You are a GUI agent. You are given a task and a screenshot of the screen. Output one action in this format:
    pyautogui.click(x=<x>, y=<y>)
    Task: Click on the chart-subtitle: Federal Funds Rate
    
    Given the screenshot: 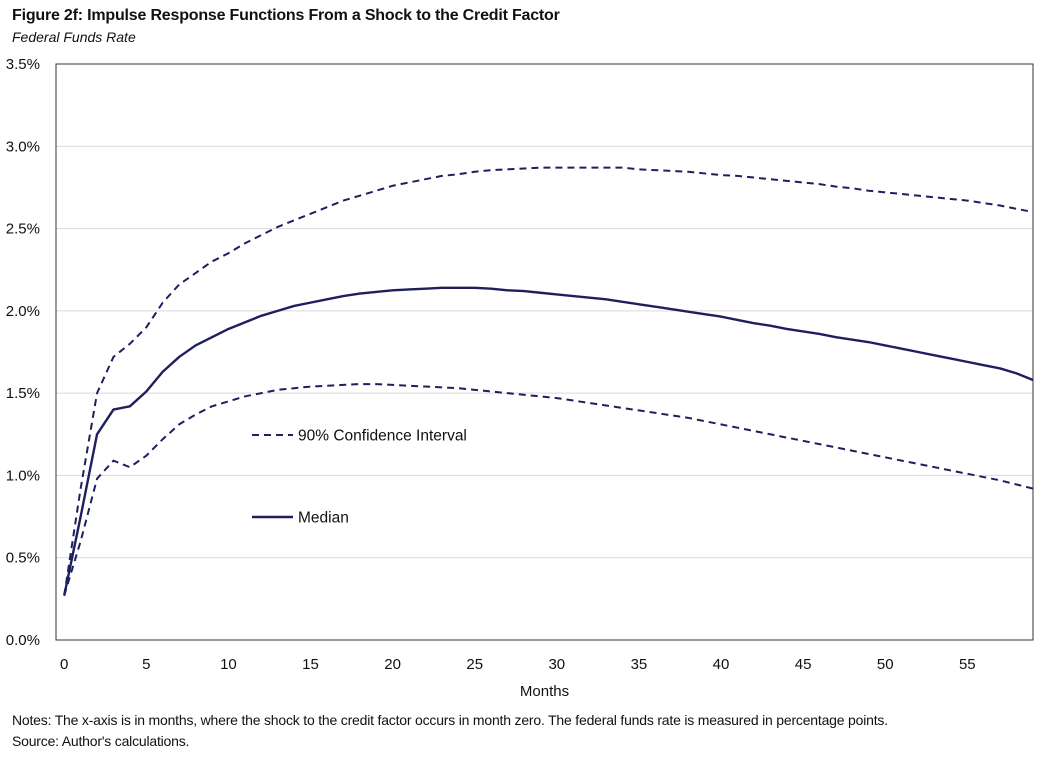 What is the action you would take?
    pyautogui.click(x=74, y=37)
    